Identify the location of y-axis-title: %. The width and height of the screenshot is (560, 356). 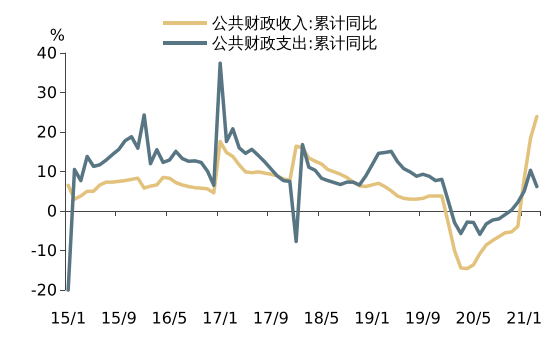
(57, 35).